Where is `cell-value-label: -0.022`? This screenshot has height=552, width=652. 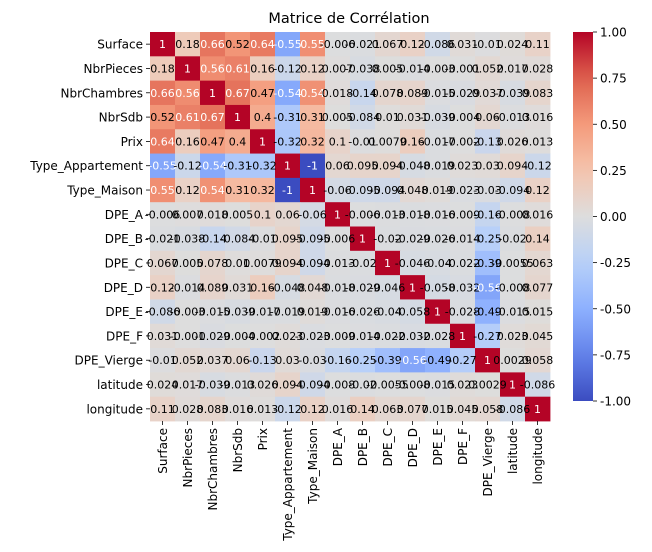
cell-value-label: -0.022 is located at coordinates (387, 336).